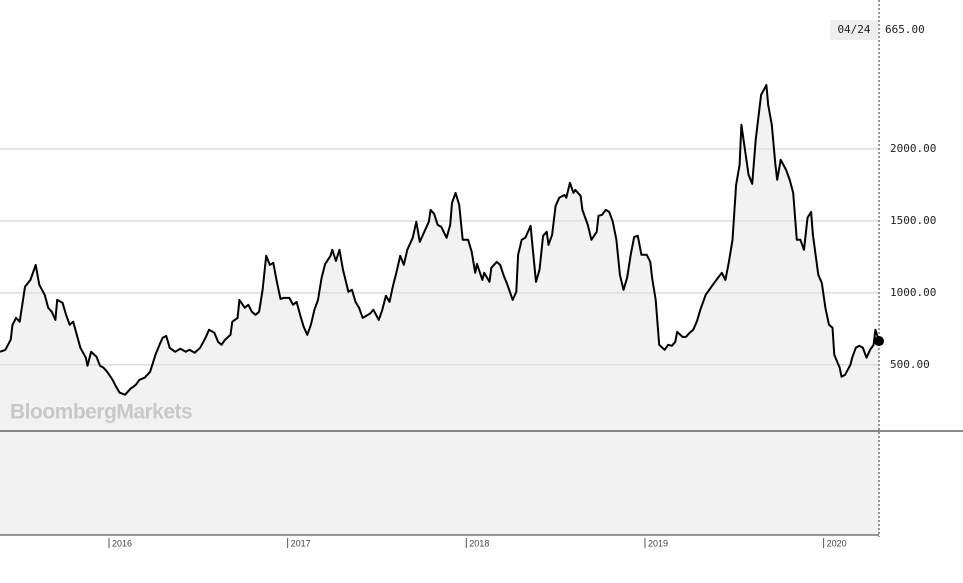 The height and width of the screenshot is (583, 963). What do you see at coordinates (879, 341) in the screenshot?
I see `last-point` at bounding box center [879, 341].